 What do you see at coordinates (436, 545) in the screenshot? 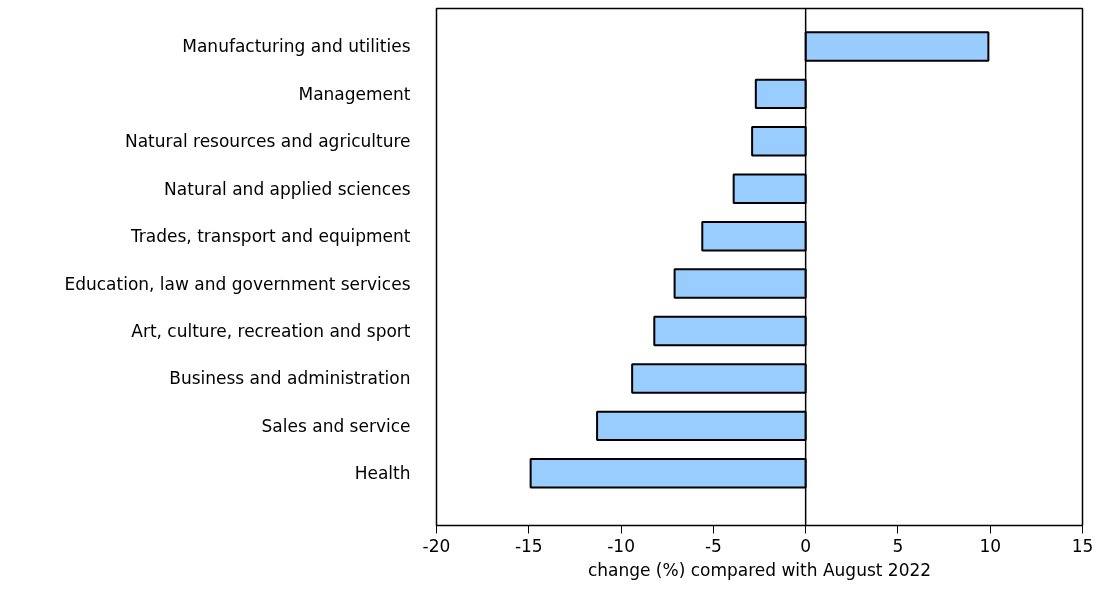
I see `x-tick-label: -20` at bounding box center [436, 545].